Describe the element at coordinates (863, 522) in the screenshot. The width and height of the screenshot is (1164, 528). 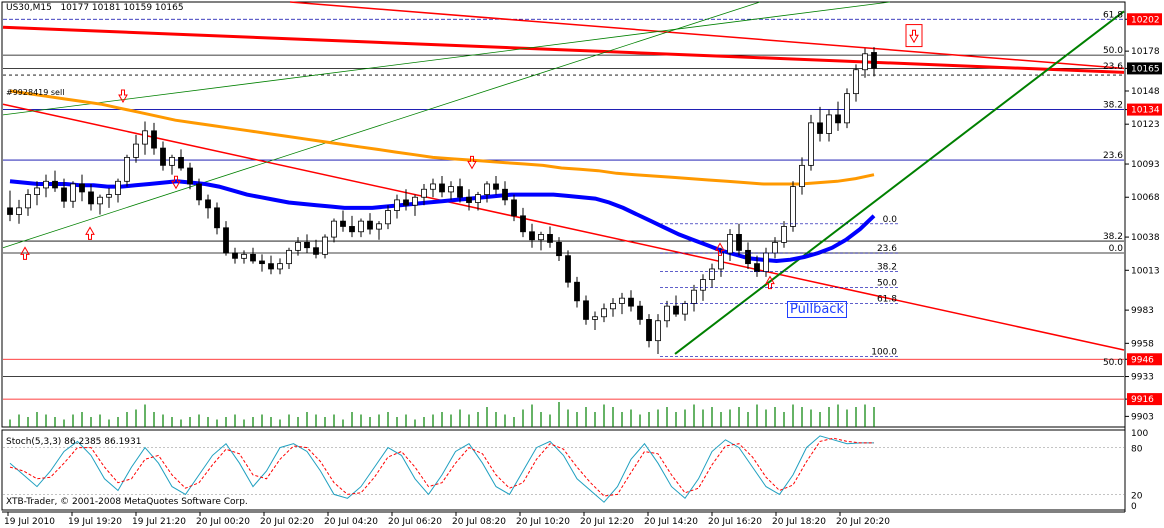
I see `time-tick-label: 20 Jul 20:20` at that location.